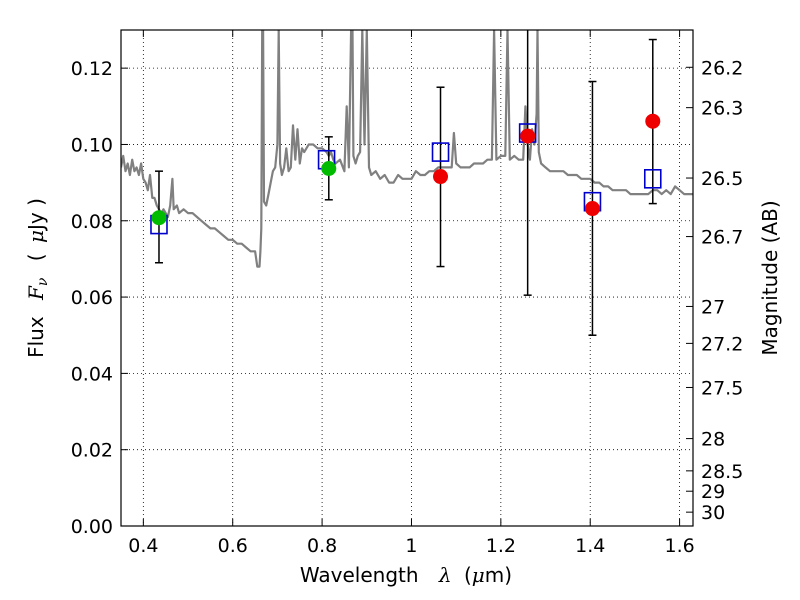 This screenshot has width=800, height=600. What do you see at coordinates (92, 374) in the screenshot?
I see `y-tick-label: 0.04` at bounding box center [92, 374].